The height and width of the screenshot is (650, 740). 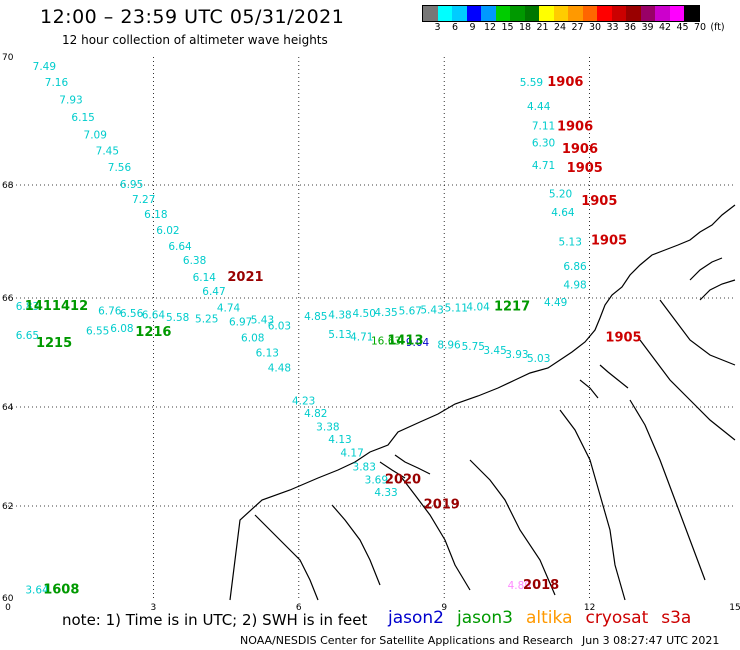 I want to click on wave-height-value: 4.04, so click(x=478, y=308).